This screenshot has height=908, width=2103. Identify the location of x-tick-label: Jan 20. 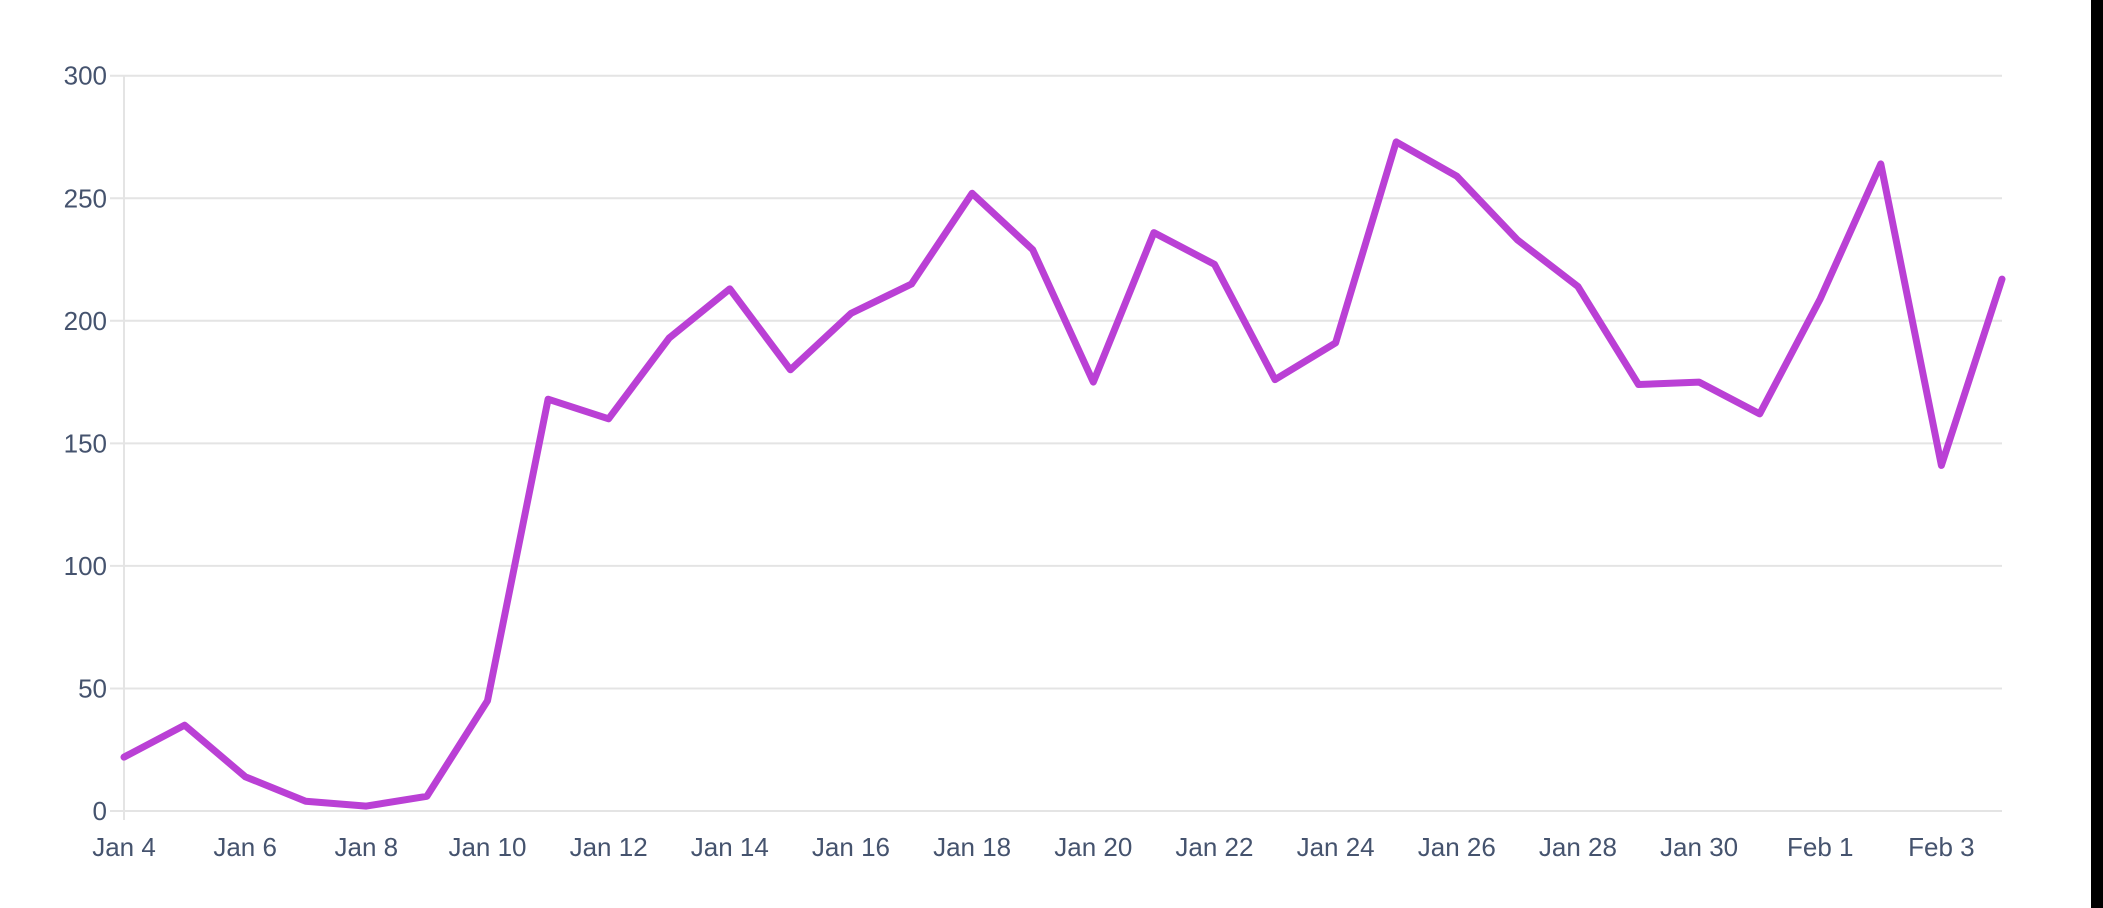
(1093, 847).